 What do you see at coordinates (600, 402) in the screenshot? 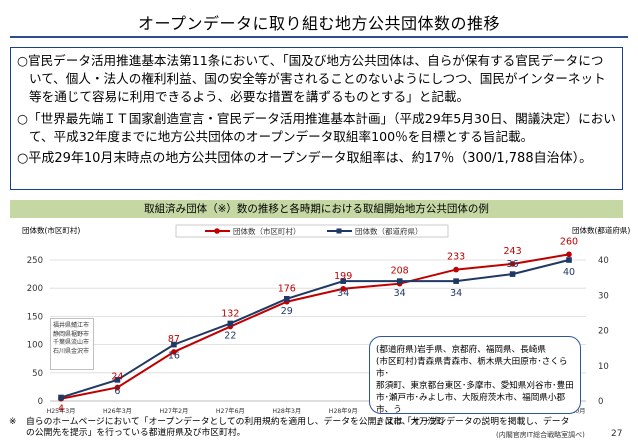
I see `y-tick-label-right: 0` at bounding box center [600, 402].